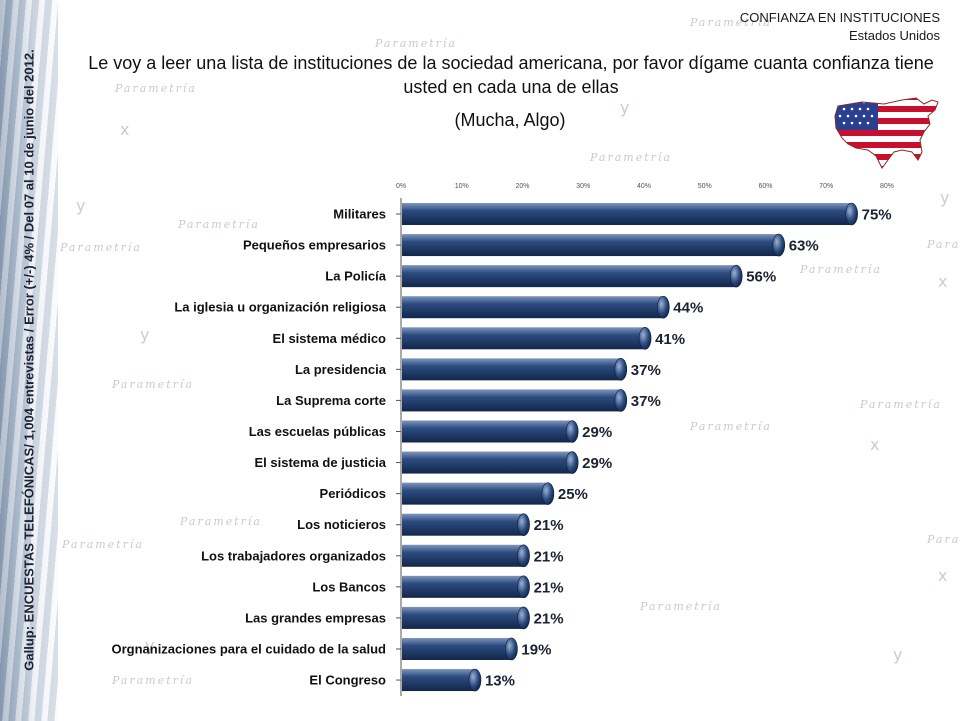 This screenshot has width=961, height=721. What do you see at coordinates (597, 432) in the screenshot?
I see `value-label: 29%` at bounding box center [597, 432].